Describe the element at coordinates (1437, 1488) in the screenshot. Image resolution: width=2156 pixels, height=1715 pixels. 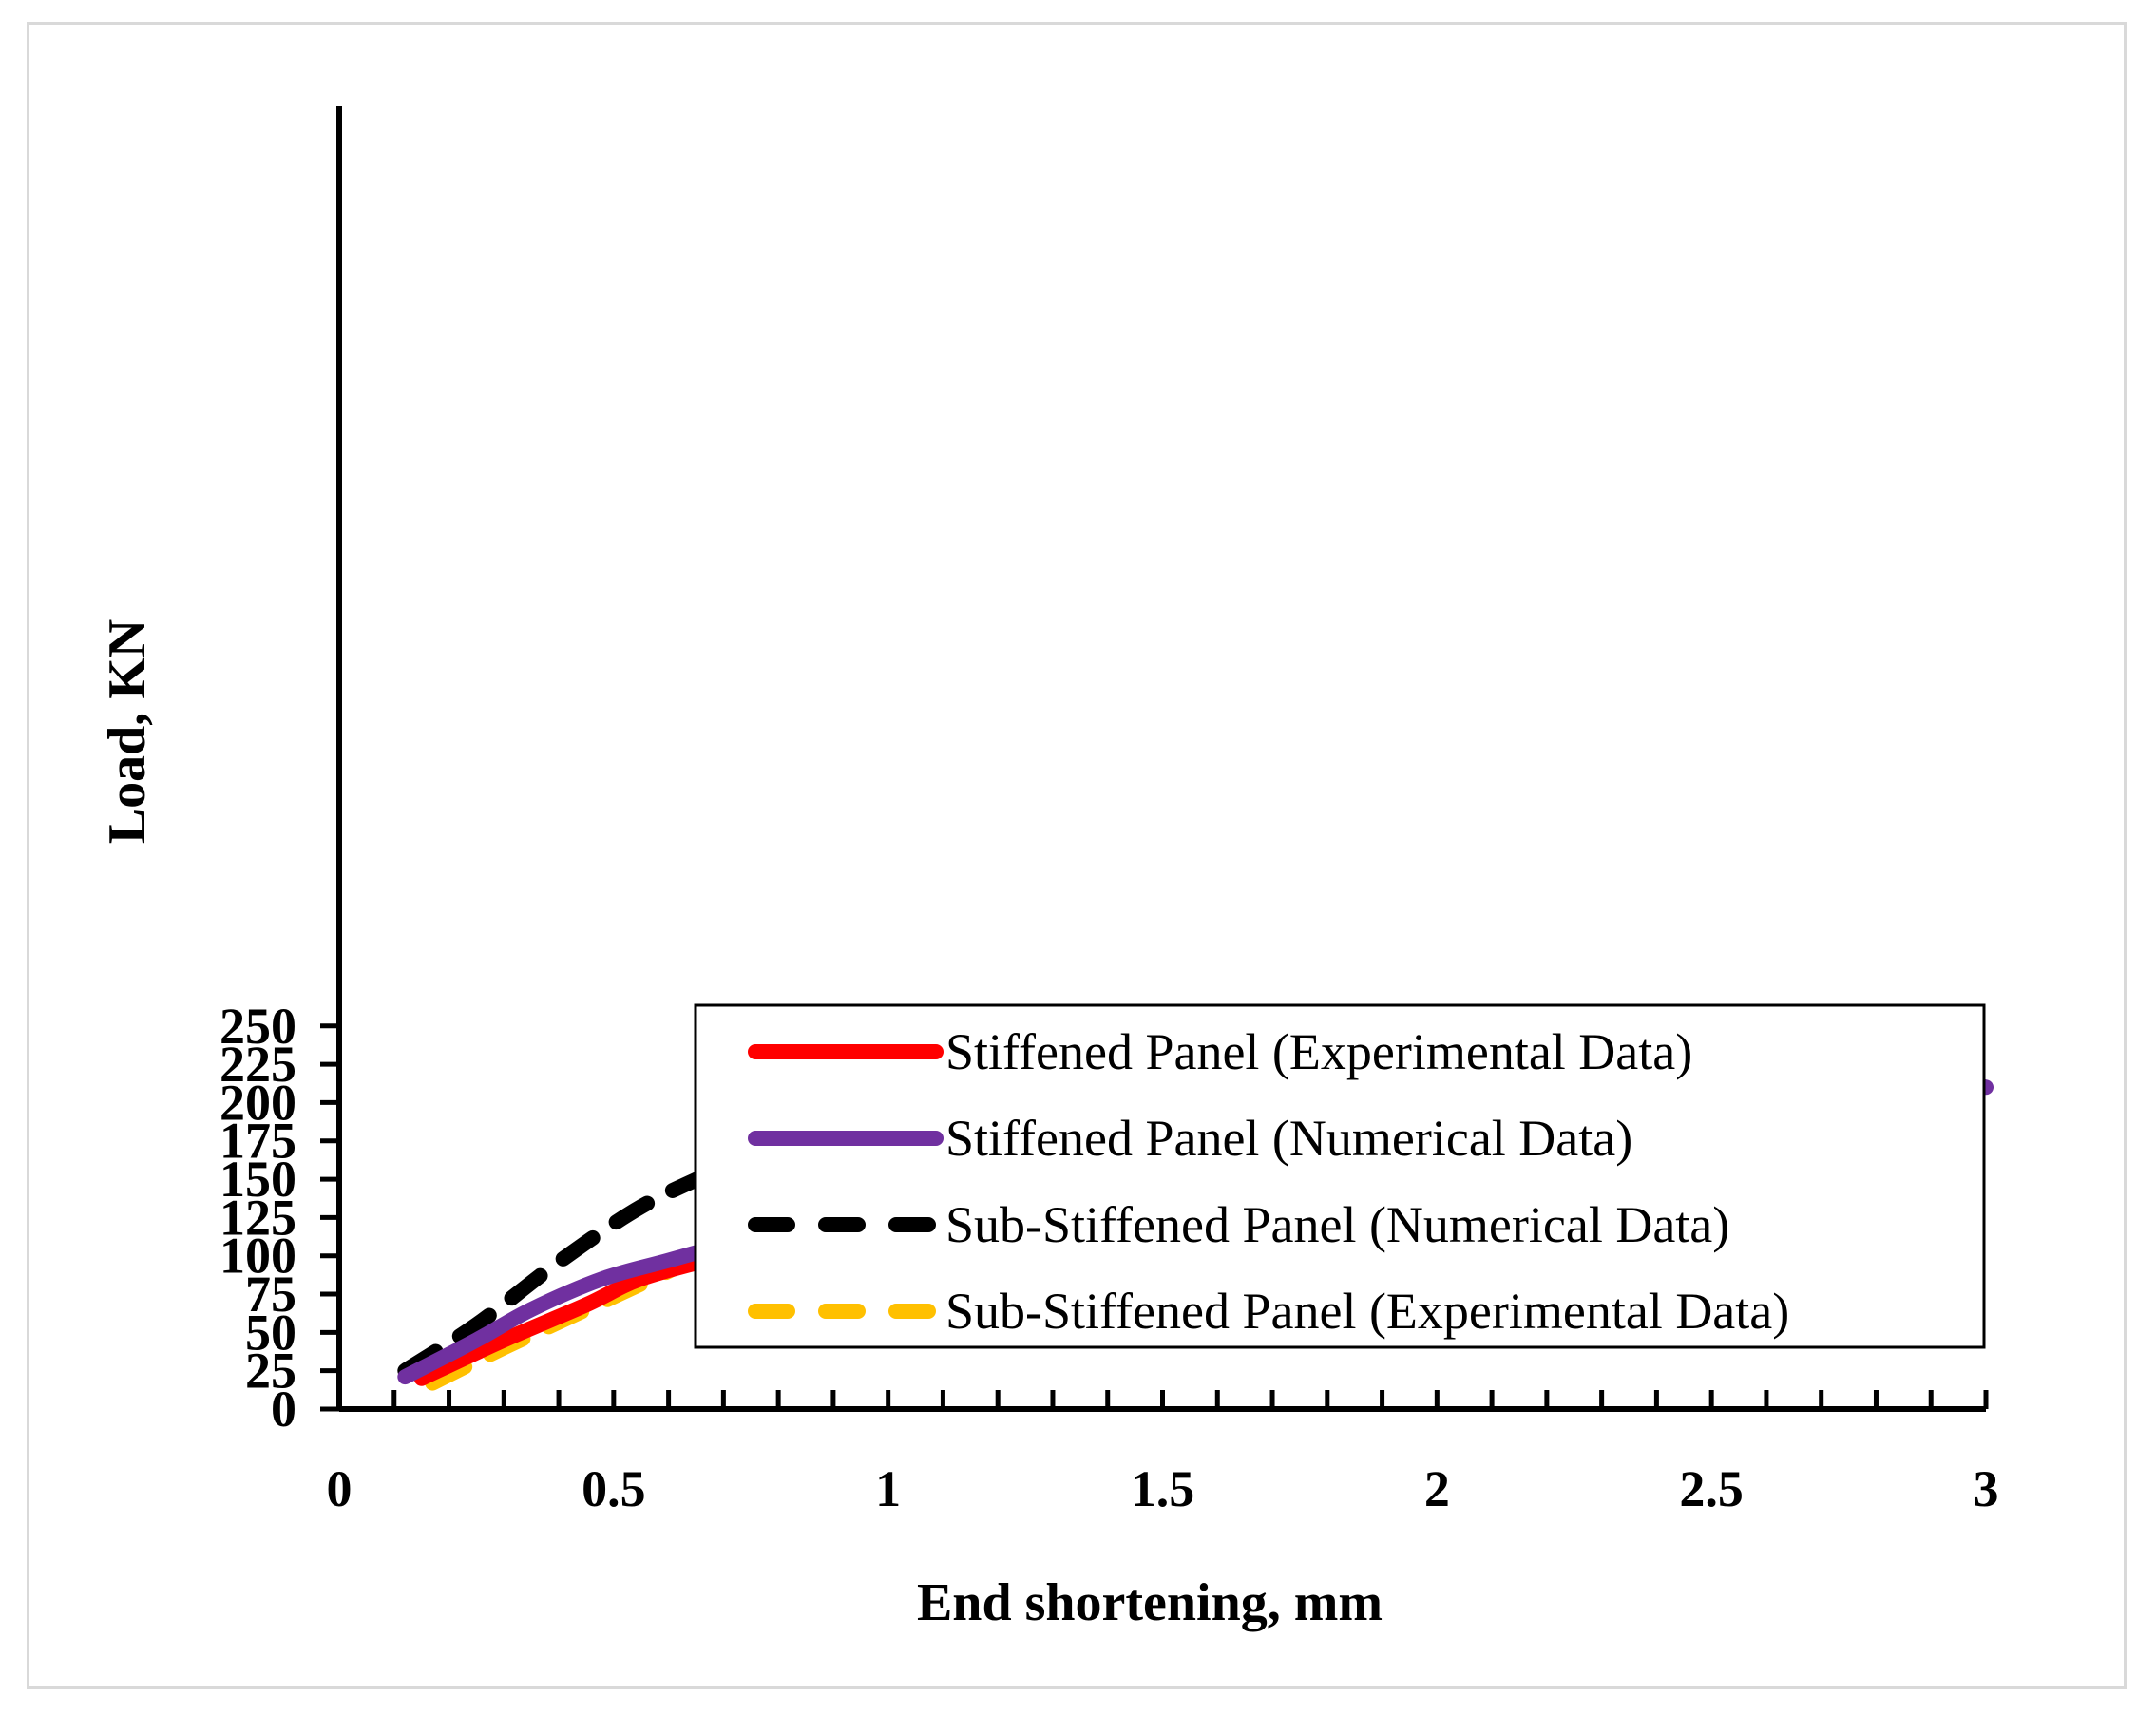
I see `x-tick-label: 2` at that location.